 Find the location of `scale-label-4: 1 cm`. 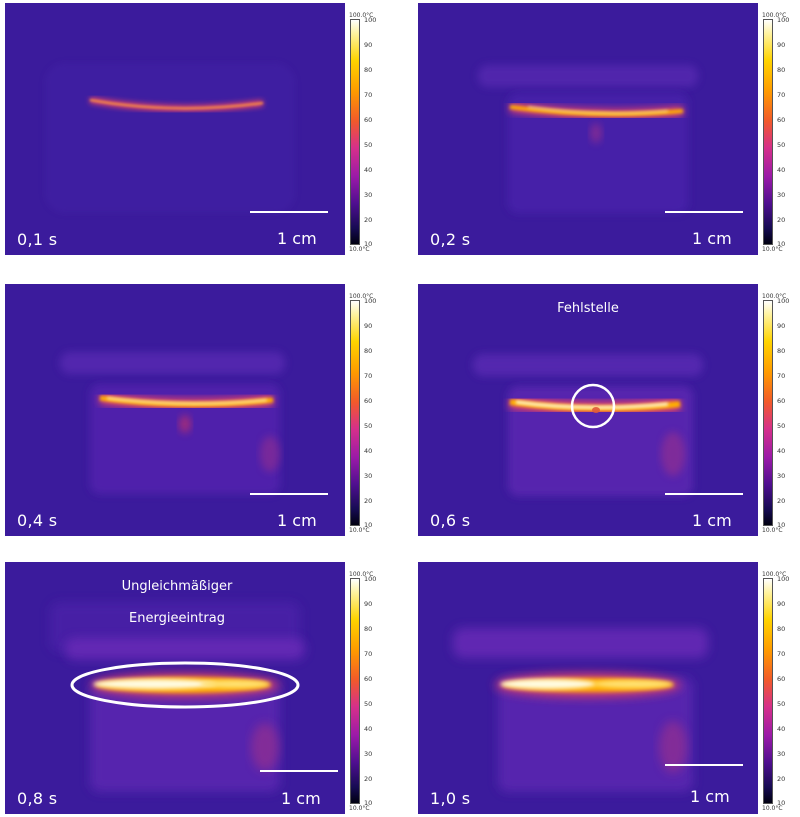

scale-label-4: 1 cm is located at coordinates (712, 520).